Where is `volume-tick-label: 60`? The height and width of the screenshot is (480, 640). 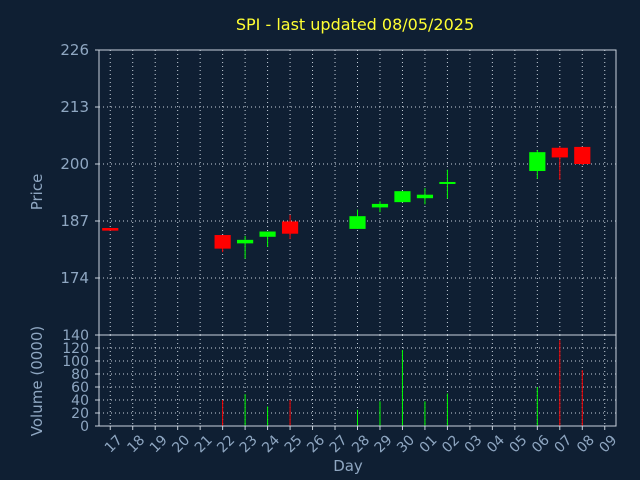
volume-tick-label: 60 is located at coordinates (80, 388).